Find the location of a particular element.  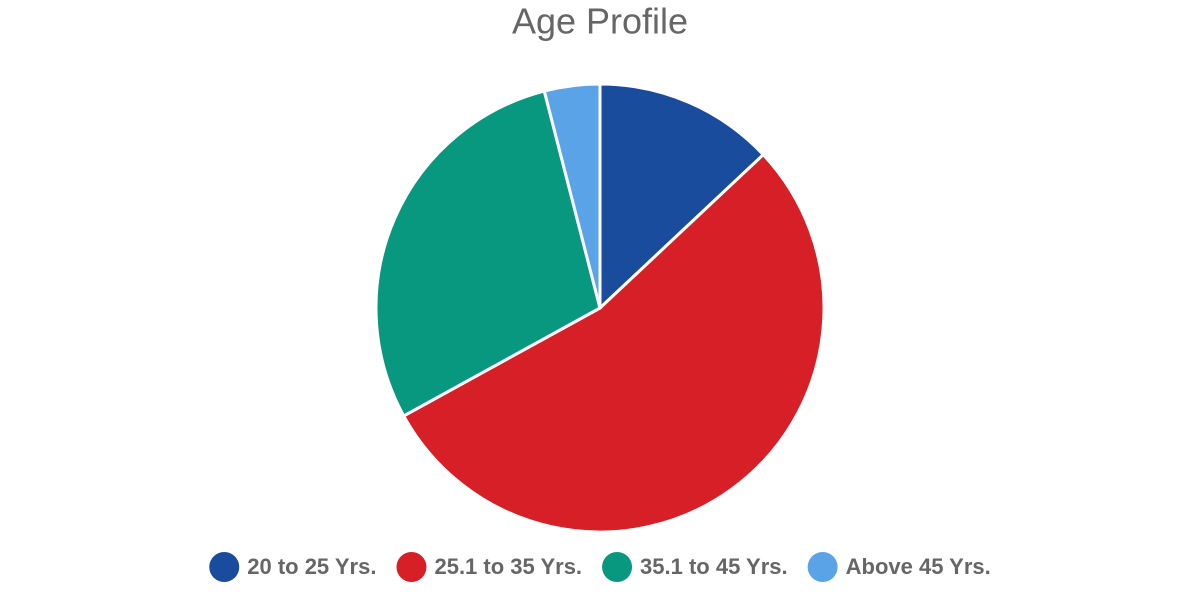

legend-label: 25.1 to 35 Yrs. is located at coordinates (508, 566).